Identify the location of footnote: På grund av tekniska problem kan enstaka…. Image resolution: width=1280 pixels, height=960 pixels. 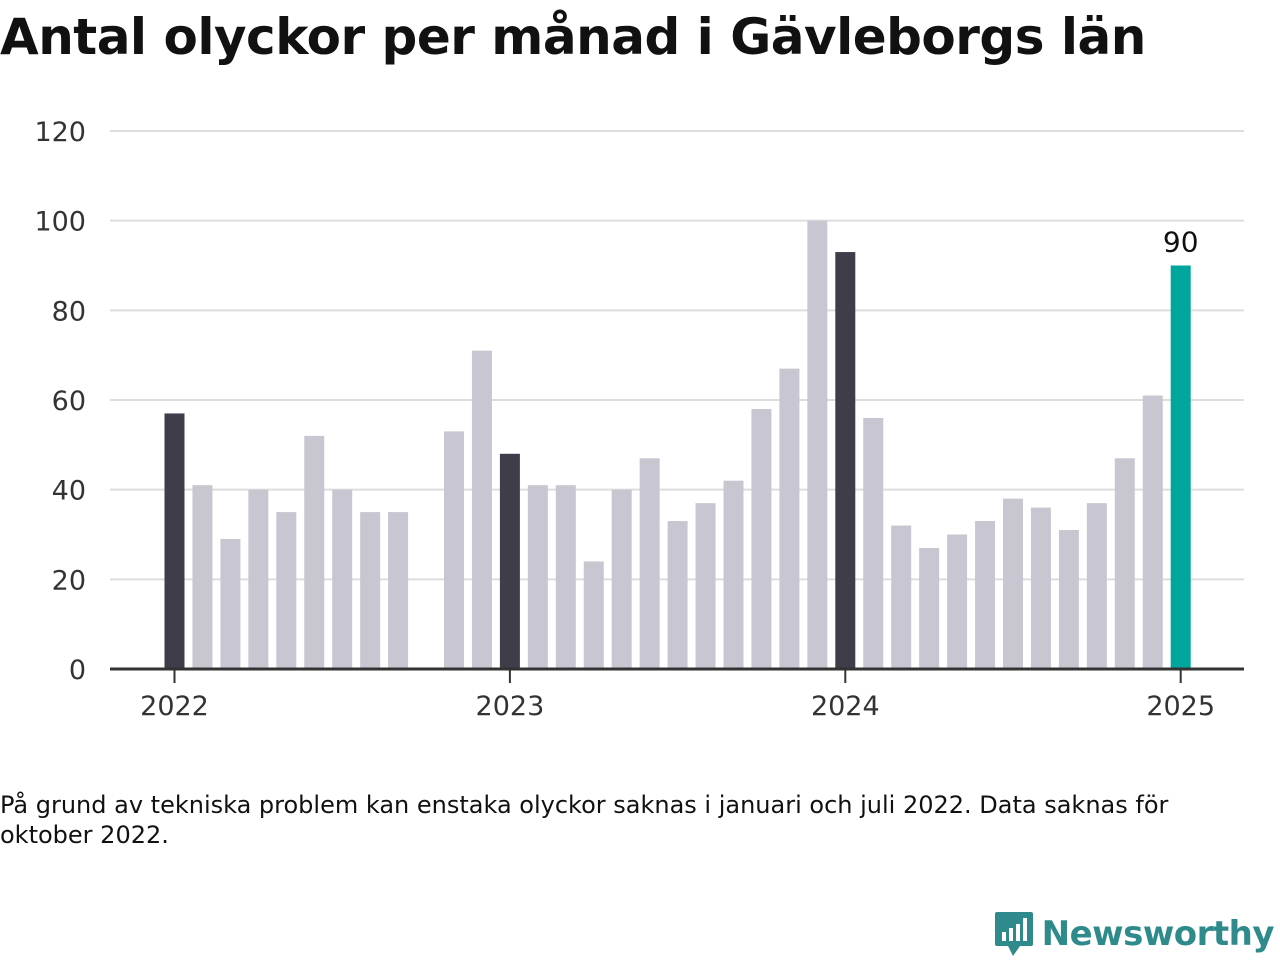
(584, 820).